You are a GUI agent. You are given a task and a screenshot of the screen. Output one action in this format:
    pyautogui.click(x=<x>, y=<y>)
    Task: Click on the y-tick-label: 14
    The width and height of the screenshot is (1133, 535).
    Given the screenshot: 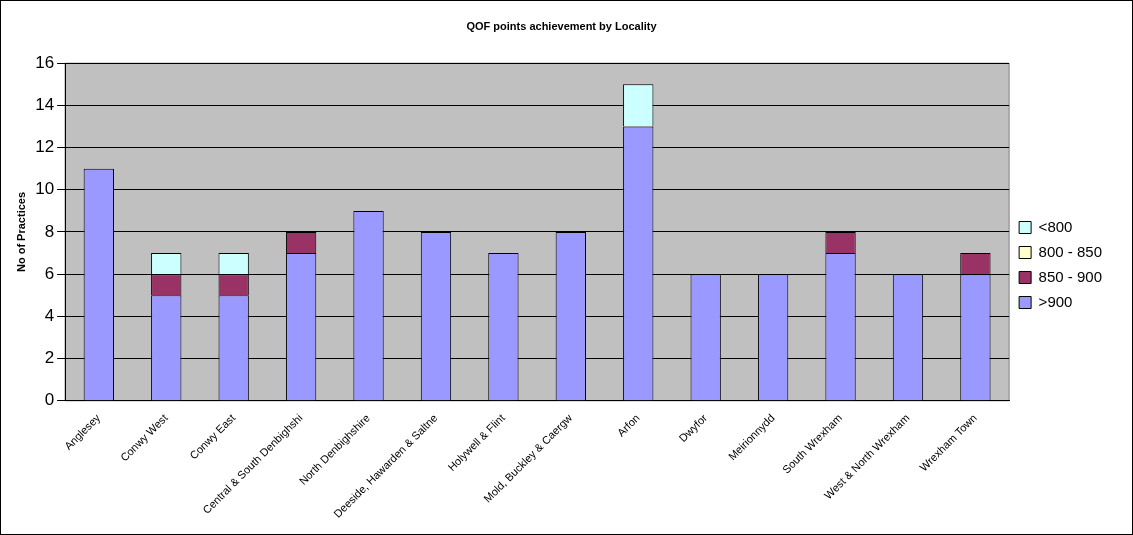 What is the action you would take?
    pyautogui.click(x=45, y=105)
    